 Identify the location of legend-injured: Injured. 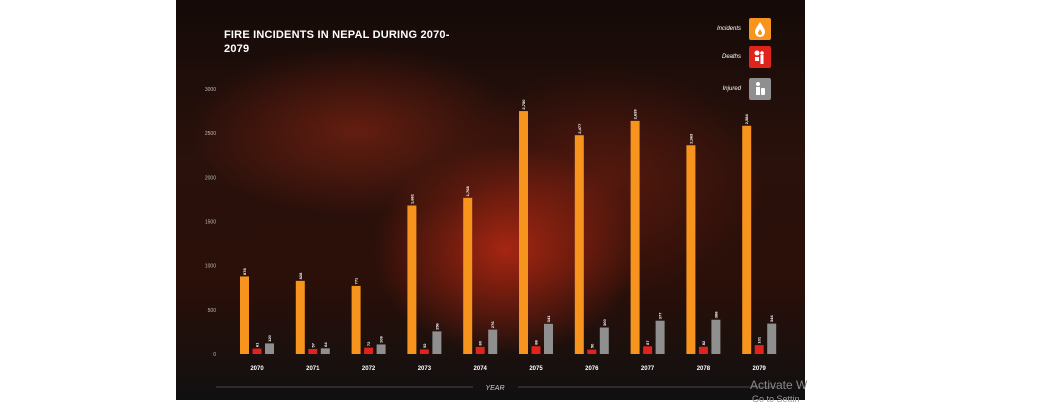
(747, 89).